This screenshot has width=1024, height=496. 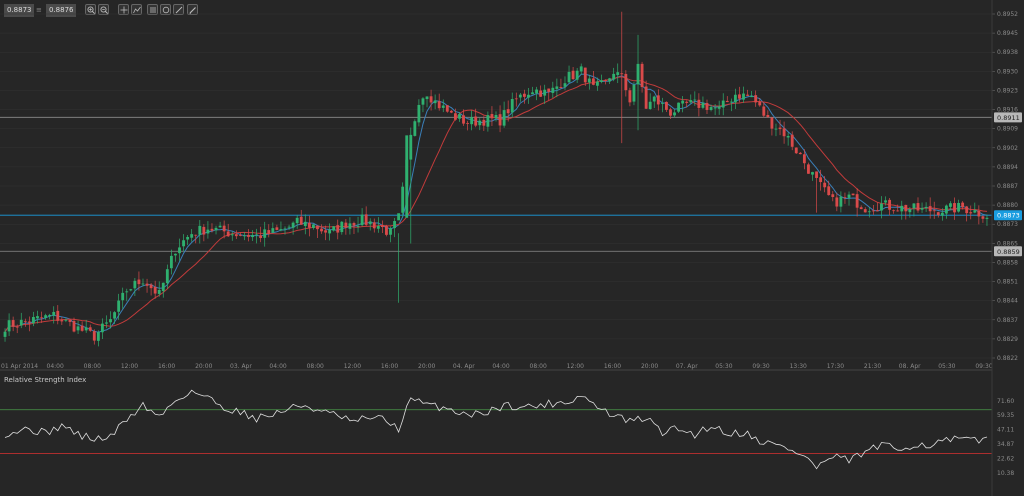 What do you see at coordinates (910, 366) in the screenshot?
I see `time-tick-label: 08. Apr` at bounding box center [910, 366].